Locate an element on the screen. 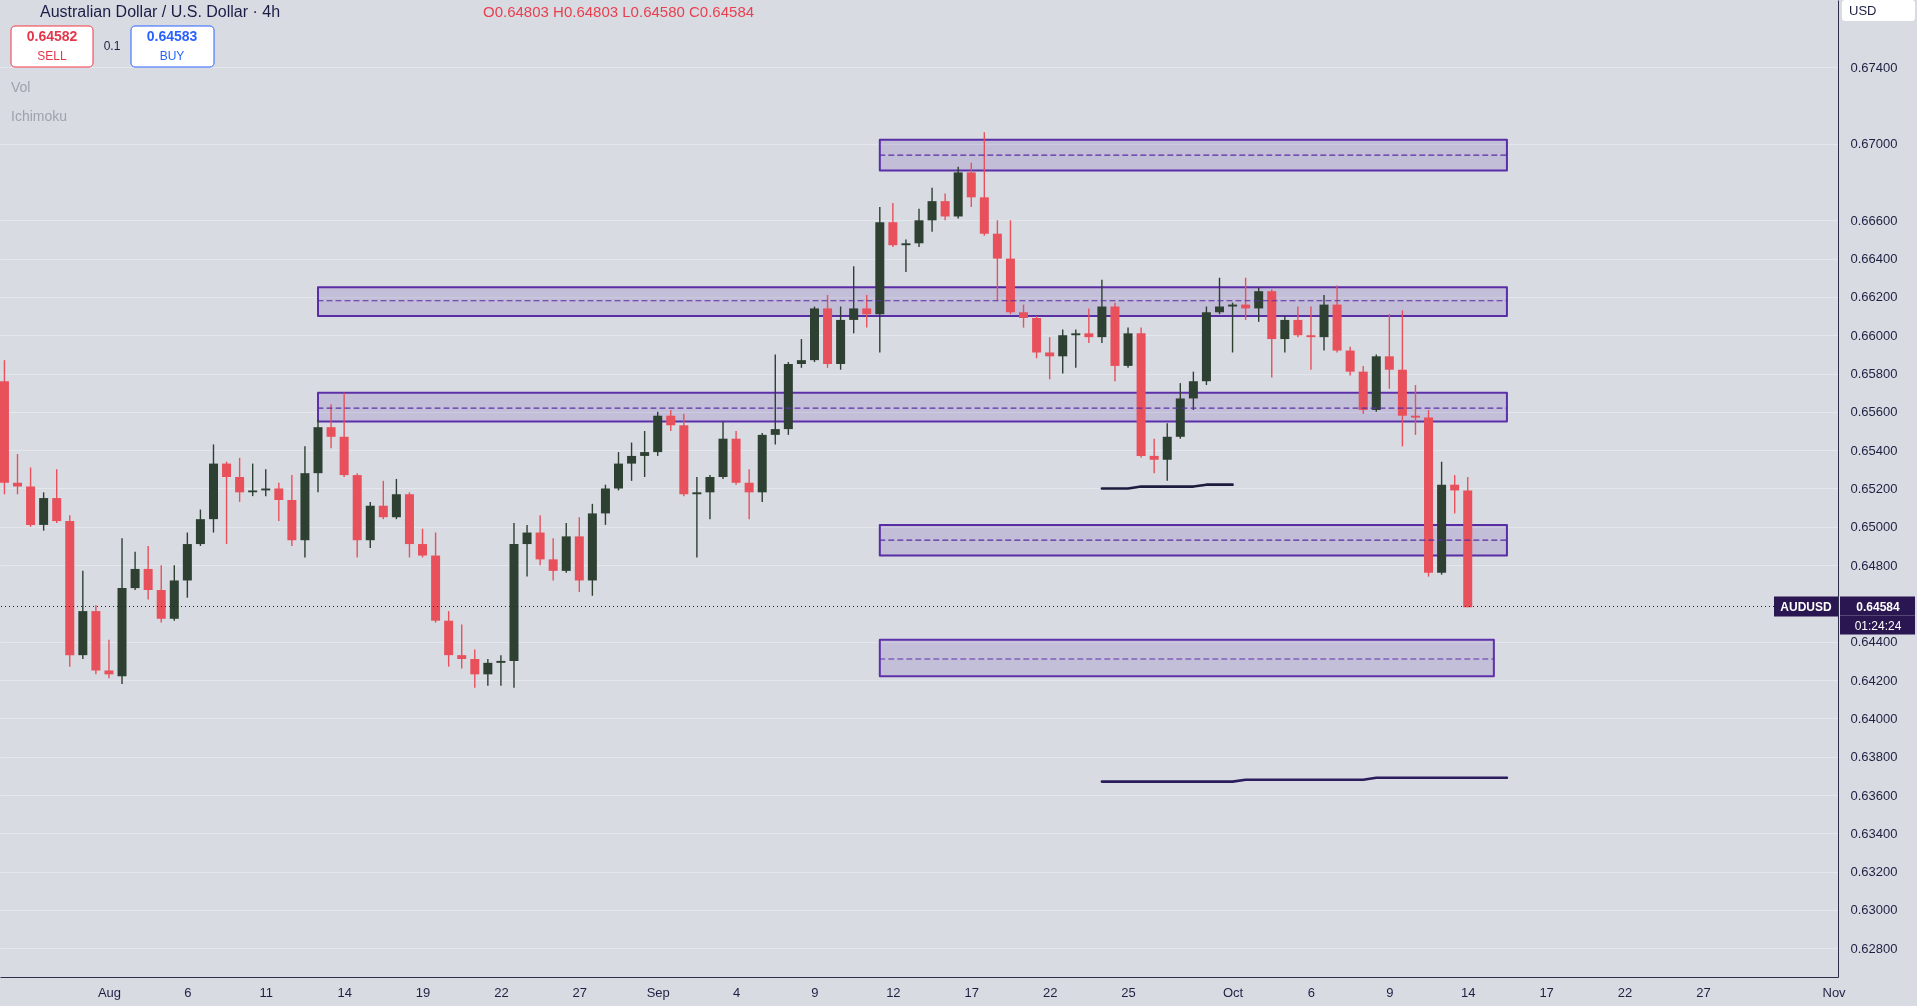 The height and width of the screenshot is (1006, 1917). annotation: 0.64582 is located at coordinates (52, 36).